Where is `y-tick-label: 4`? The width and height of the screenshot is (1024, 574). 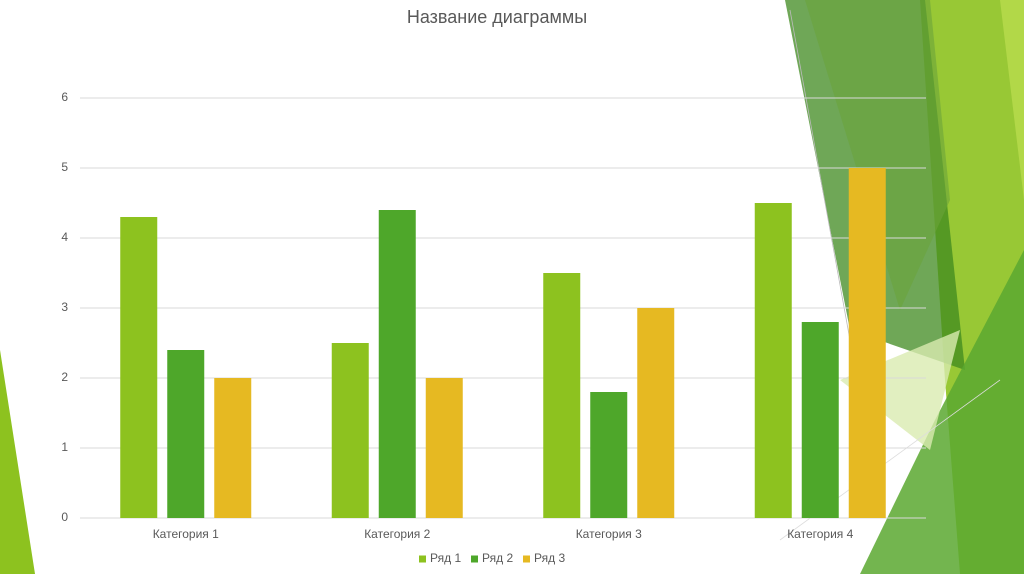
y-tick-label: 4 is located at coordinates (64, 237).